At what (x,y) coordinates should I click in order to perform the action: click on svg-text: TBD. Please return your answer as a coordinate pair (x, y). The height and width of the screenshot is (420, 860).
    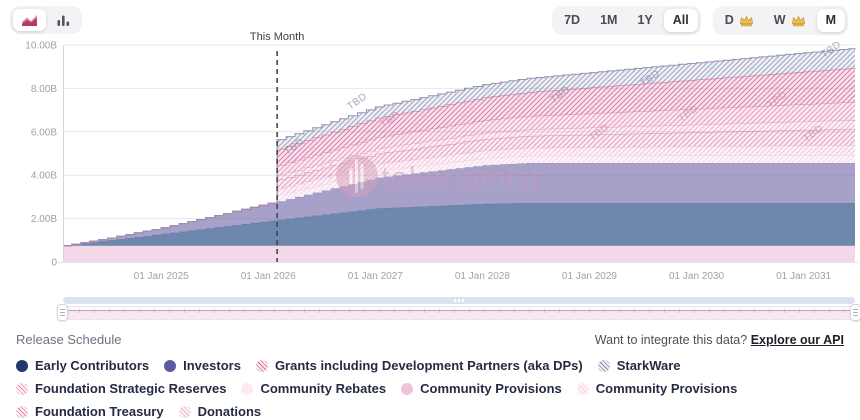
    Looking at the image, I should click on (357, 101).